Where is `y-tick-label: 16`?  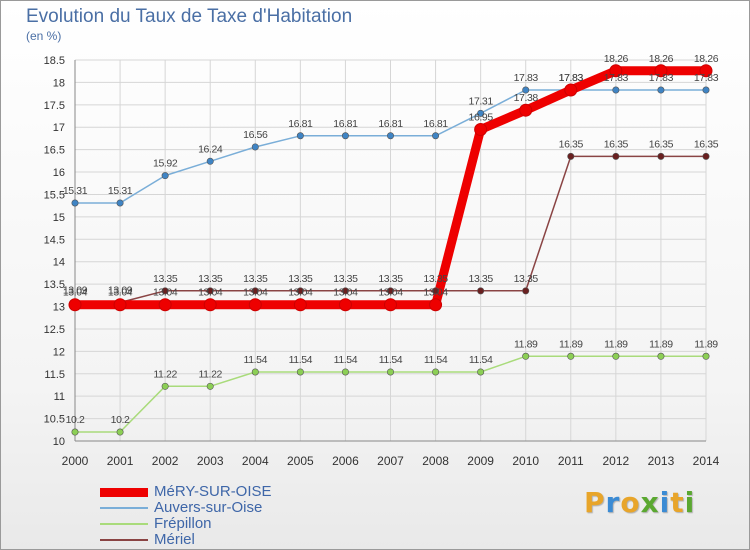
y-tick-label: 16 is located at coordinates (59, 173).